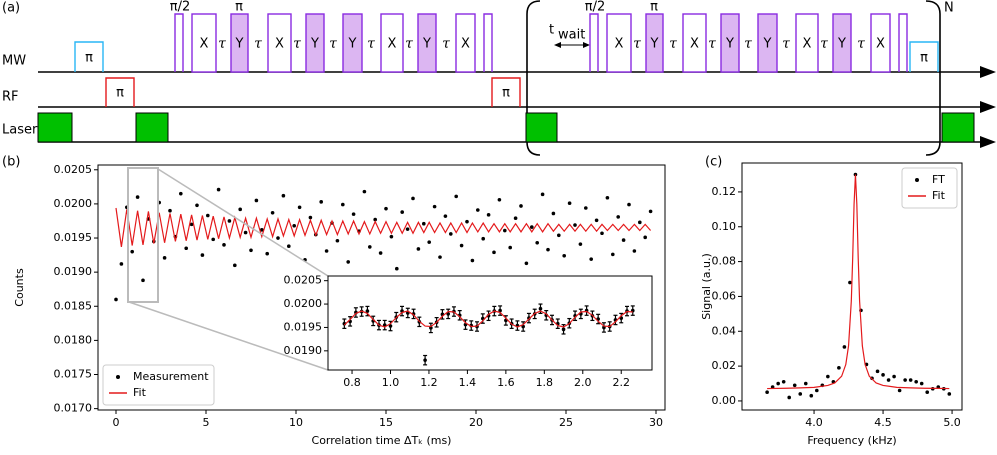  Describe the element at coordinates (140, 392) in the screenshot. I see `legend-label: Fit` at that location.